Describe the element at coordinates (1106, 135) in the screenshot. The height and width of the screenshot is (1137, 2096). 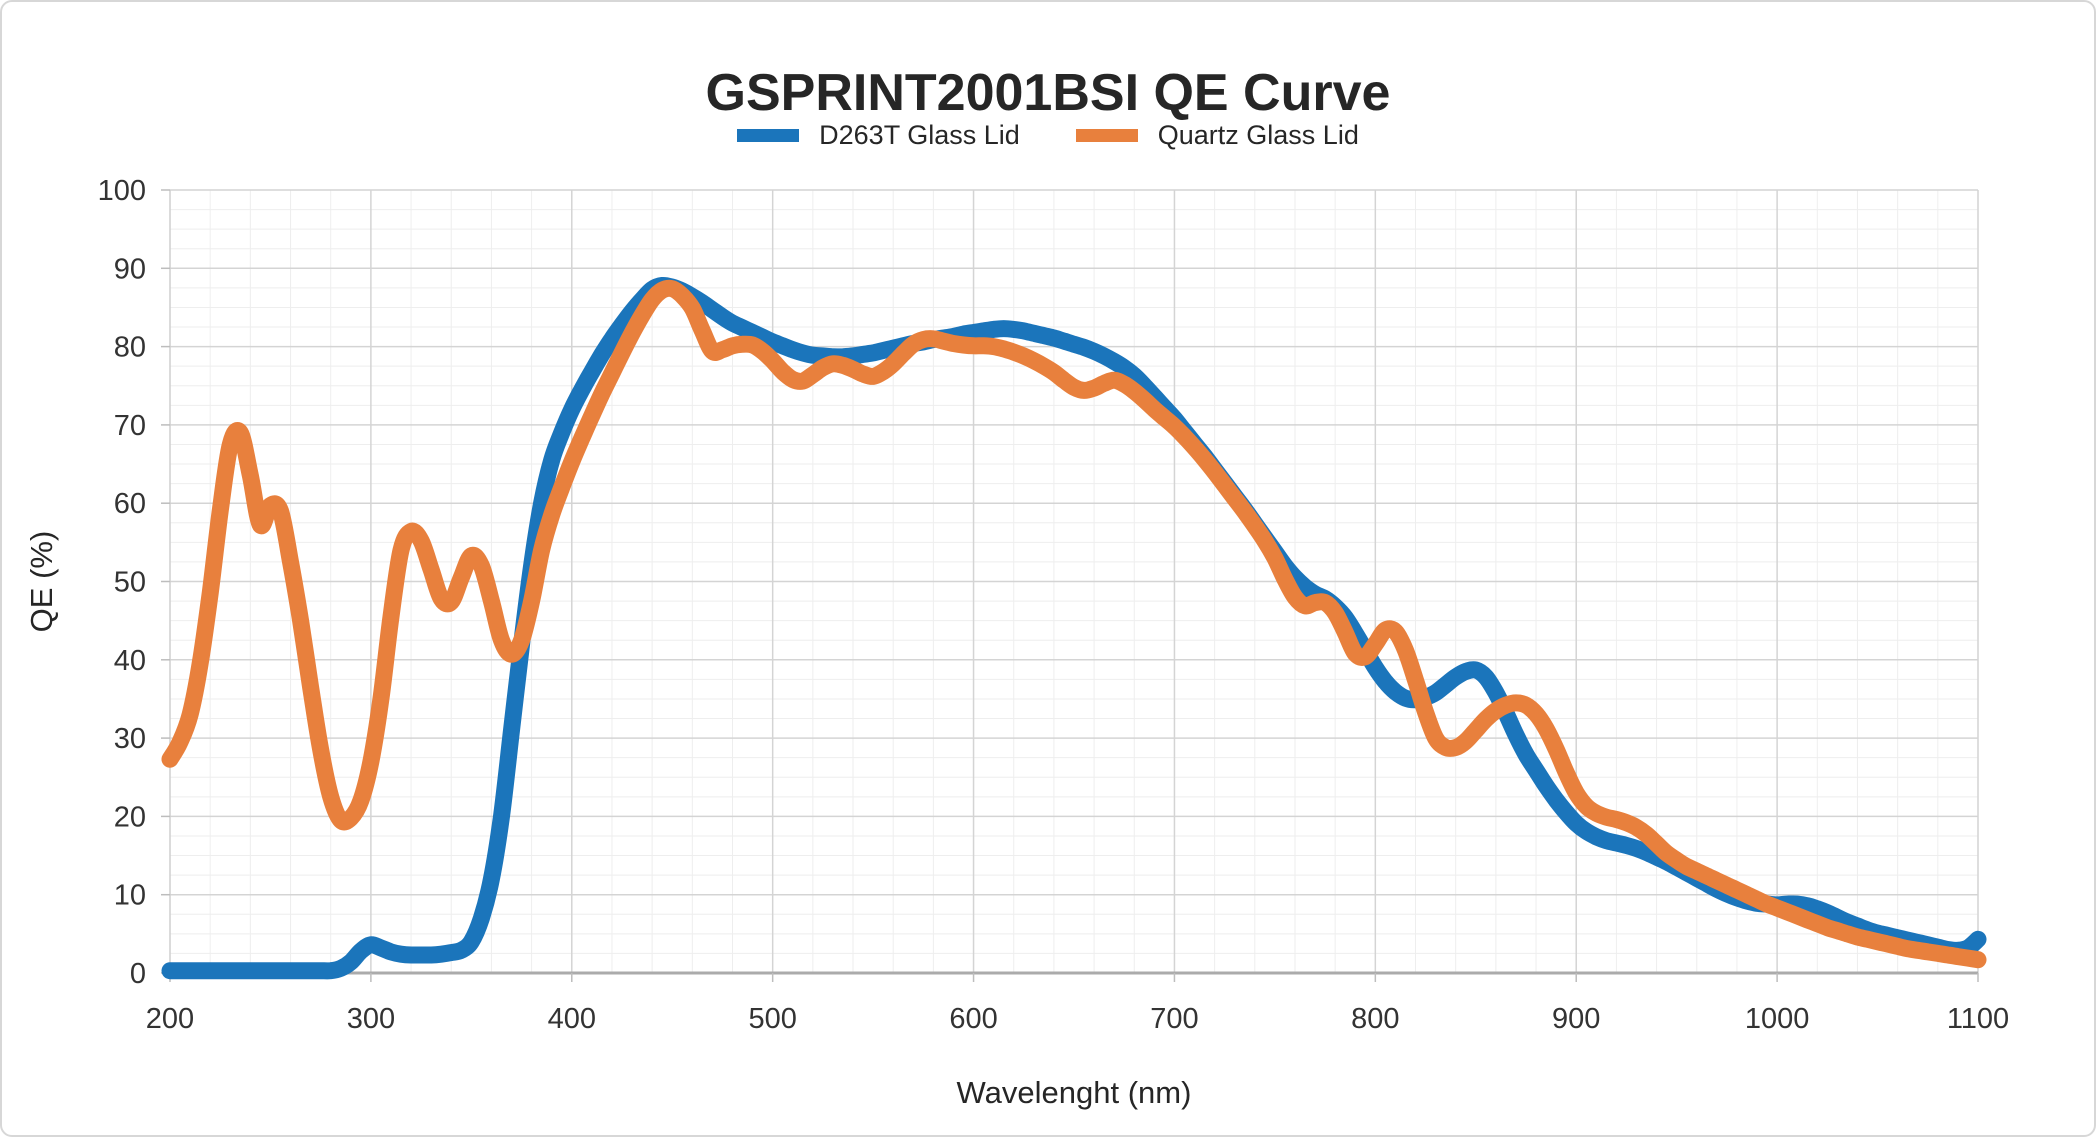
I see `legend-line-swatch-quartz` at that location.